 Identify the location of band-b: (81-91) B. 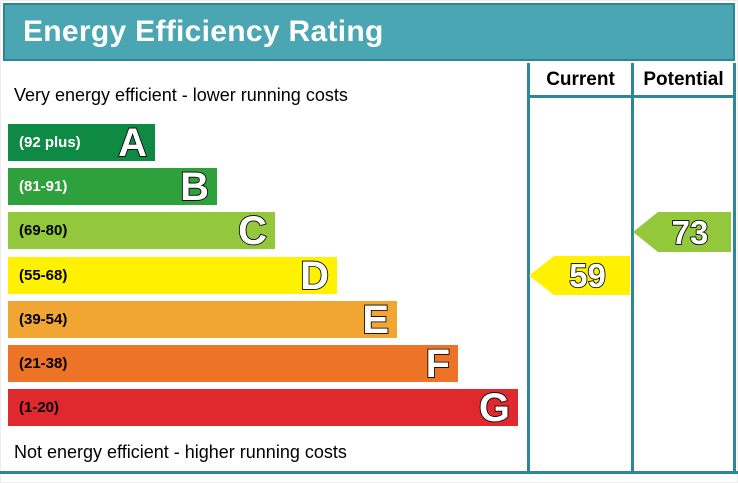
(112, 186).